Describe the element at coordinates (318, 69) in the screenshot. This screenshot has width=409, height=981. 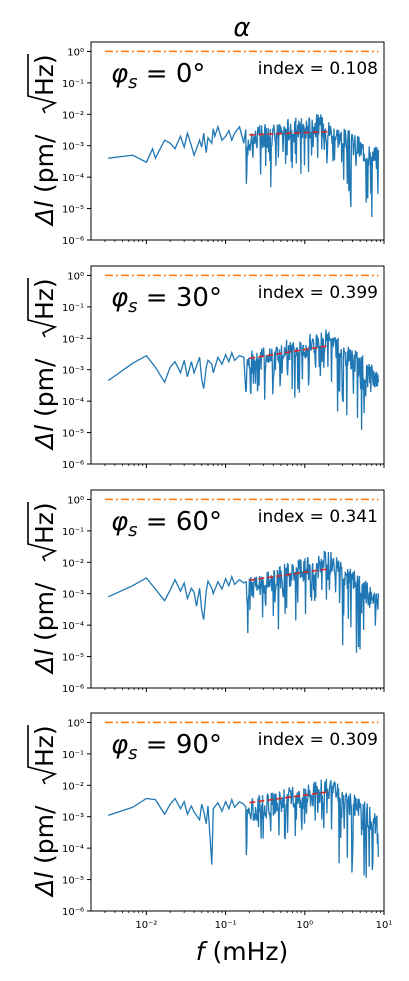
I see `index-annotation: index = 0.108` at that location.